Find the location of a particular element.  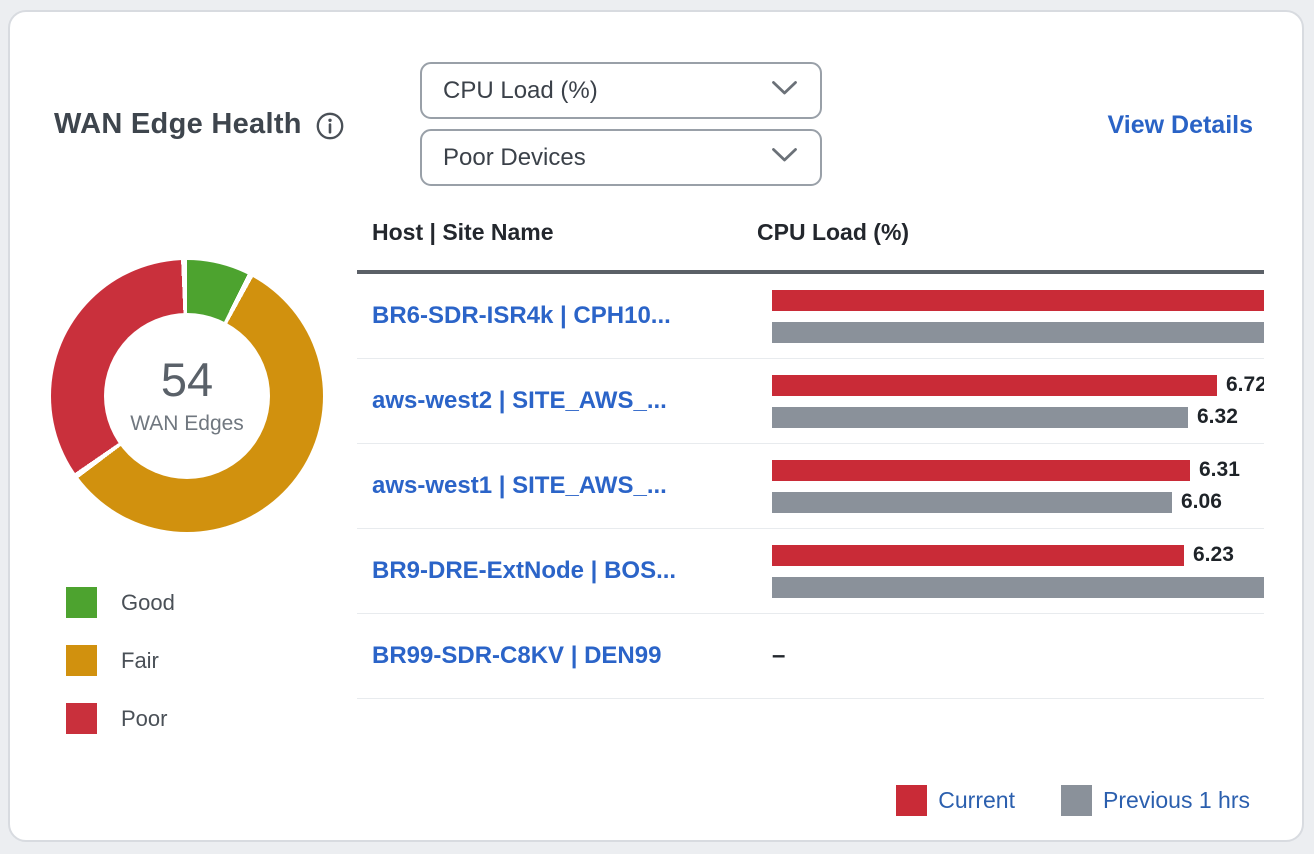

header-divider is located at coordinates (810, 272).